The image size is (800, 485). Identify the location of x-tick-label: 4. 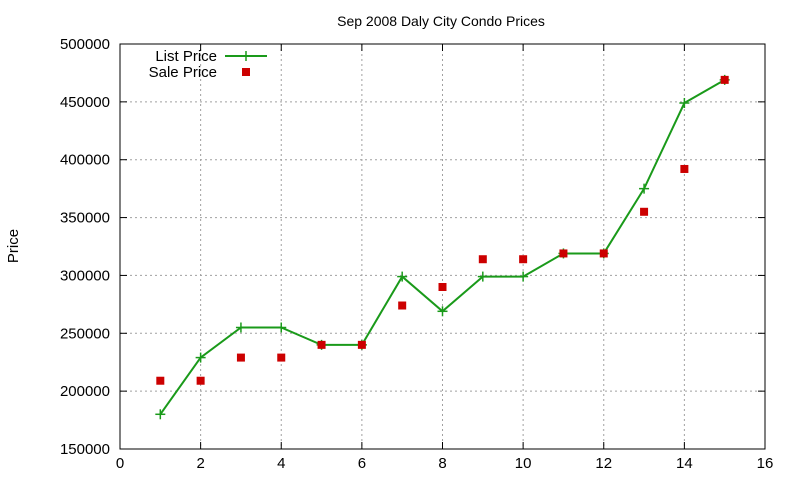
(281, 463).